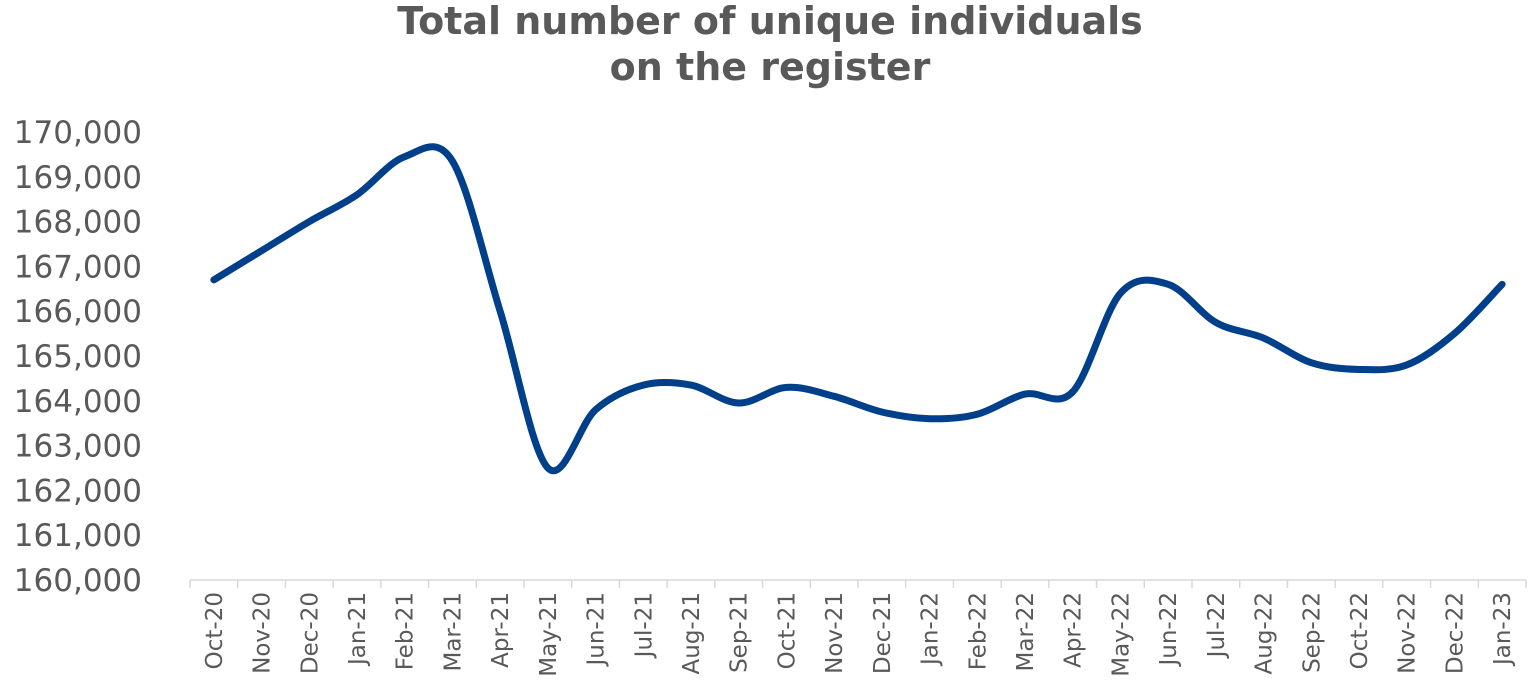 This screenshot has width=1530, height=699. Describe the element at coordinates (1265, 633) in the screenshot. I see `x-tick-label: Aug-22` at that location.